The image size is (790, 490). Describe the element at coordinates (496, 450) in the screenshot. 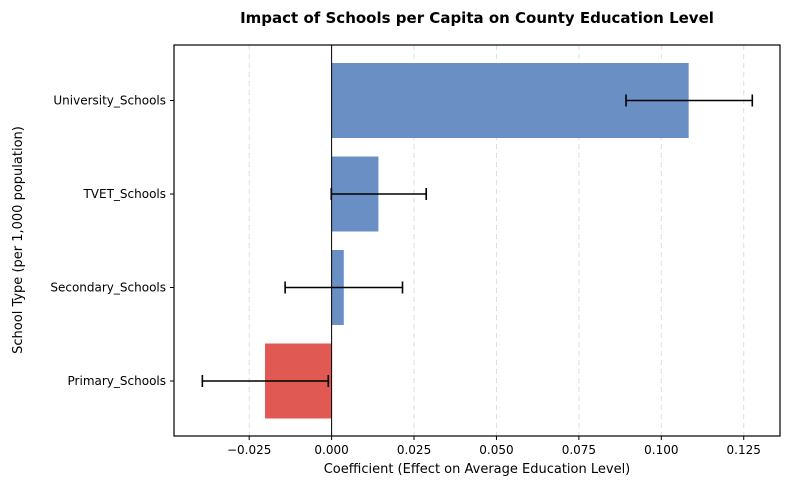

I see `x-tick-label: 0.050` at that location.